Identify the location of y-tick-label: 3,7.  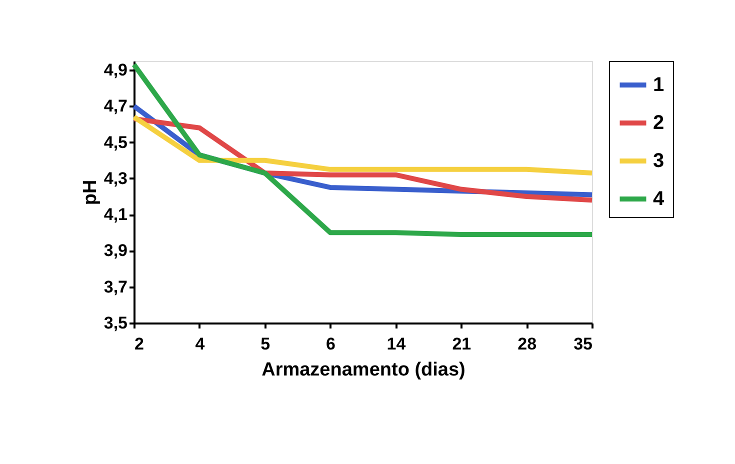
(116, 286).